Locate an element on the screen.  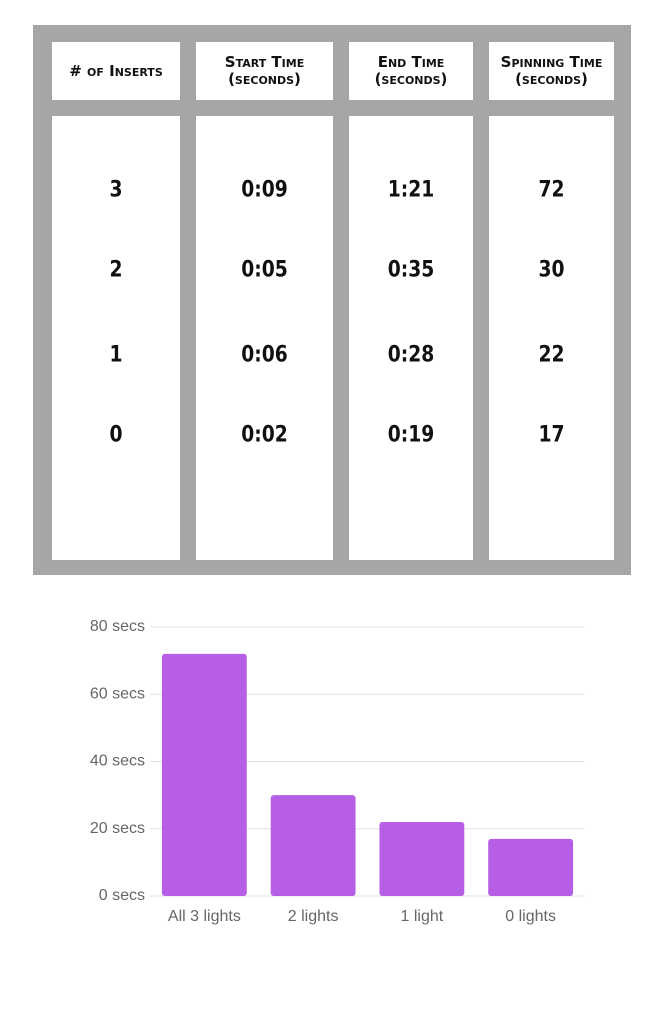
table-cell: 1:21 is located at coordinates (411, 190).